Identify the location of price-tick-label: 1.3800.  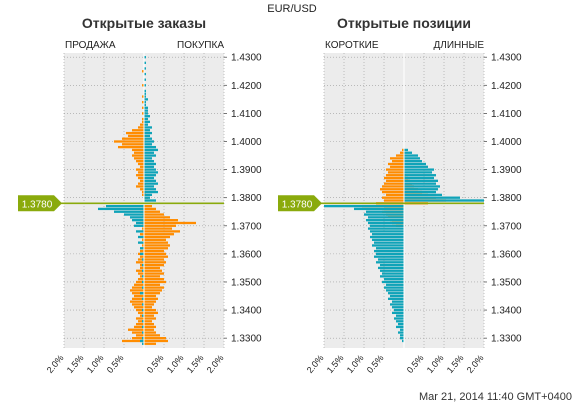
(506, 198).